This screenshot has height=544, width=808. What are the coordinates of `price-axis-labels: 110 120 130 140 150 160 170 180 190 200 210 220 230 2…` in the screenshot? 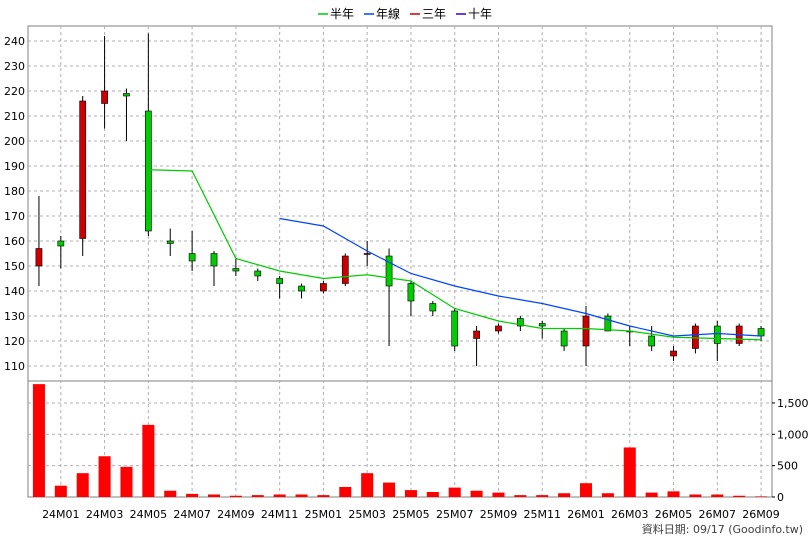 It's located at (14, 204).